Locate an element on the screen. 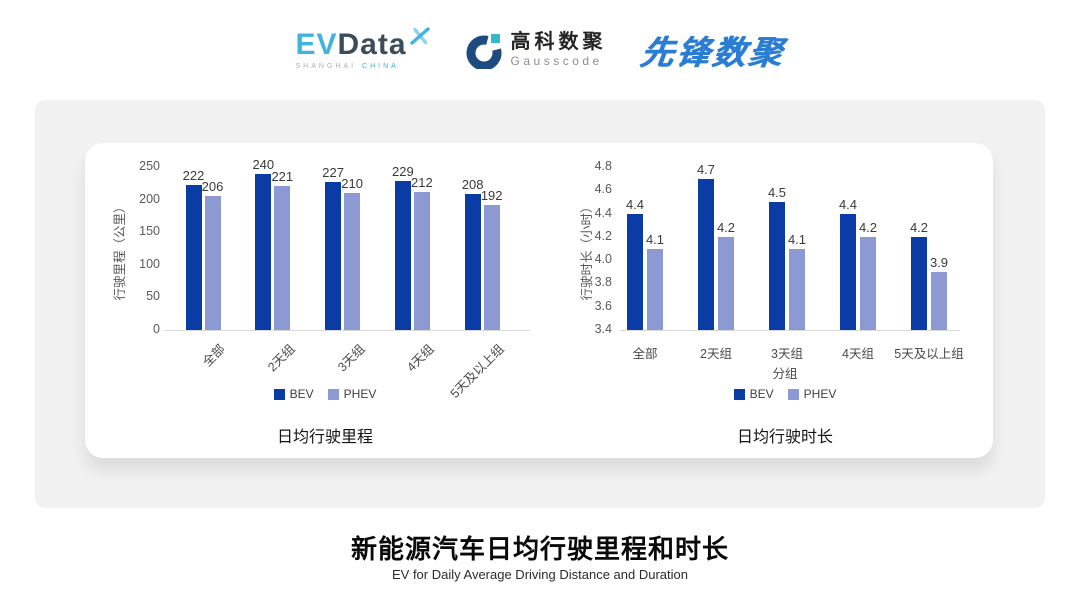 The height and width of the screenshot is (608, 1080). gausscode-text: 高科数聚 Gausscode is located at coordinates (559, 49).